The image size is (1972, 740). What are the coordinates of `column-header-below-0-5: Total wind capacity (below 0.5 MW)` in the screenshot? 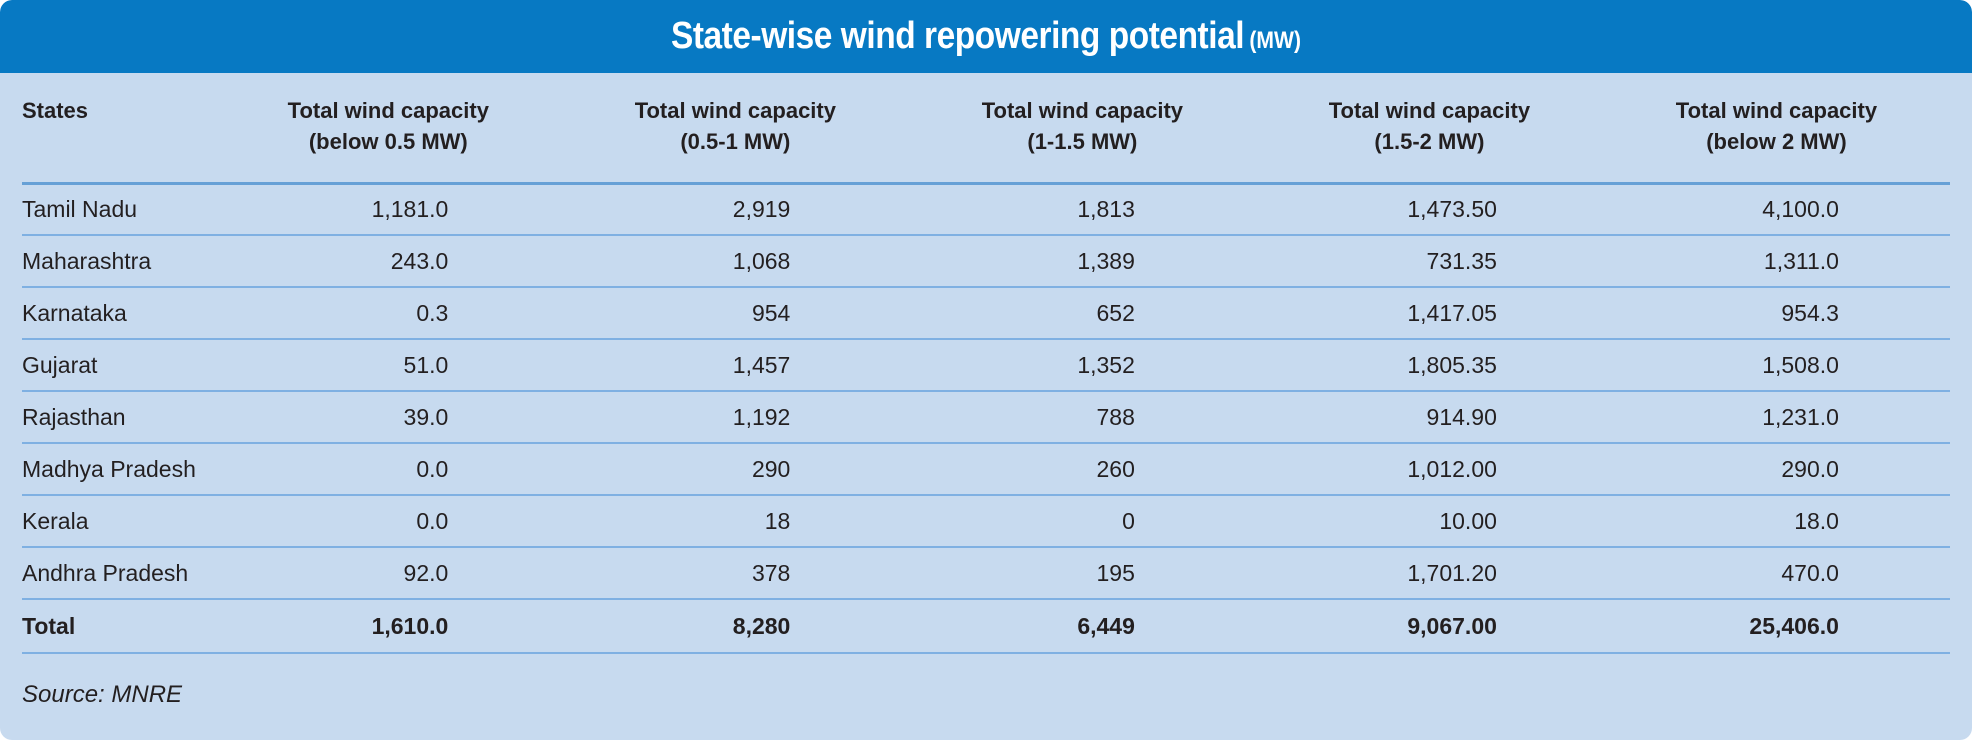 It's located at (388, 129).